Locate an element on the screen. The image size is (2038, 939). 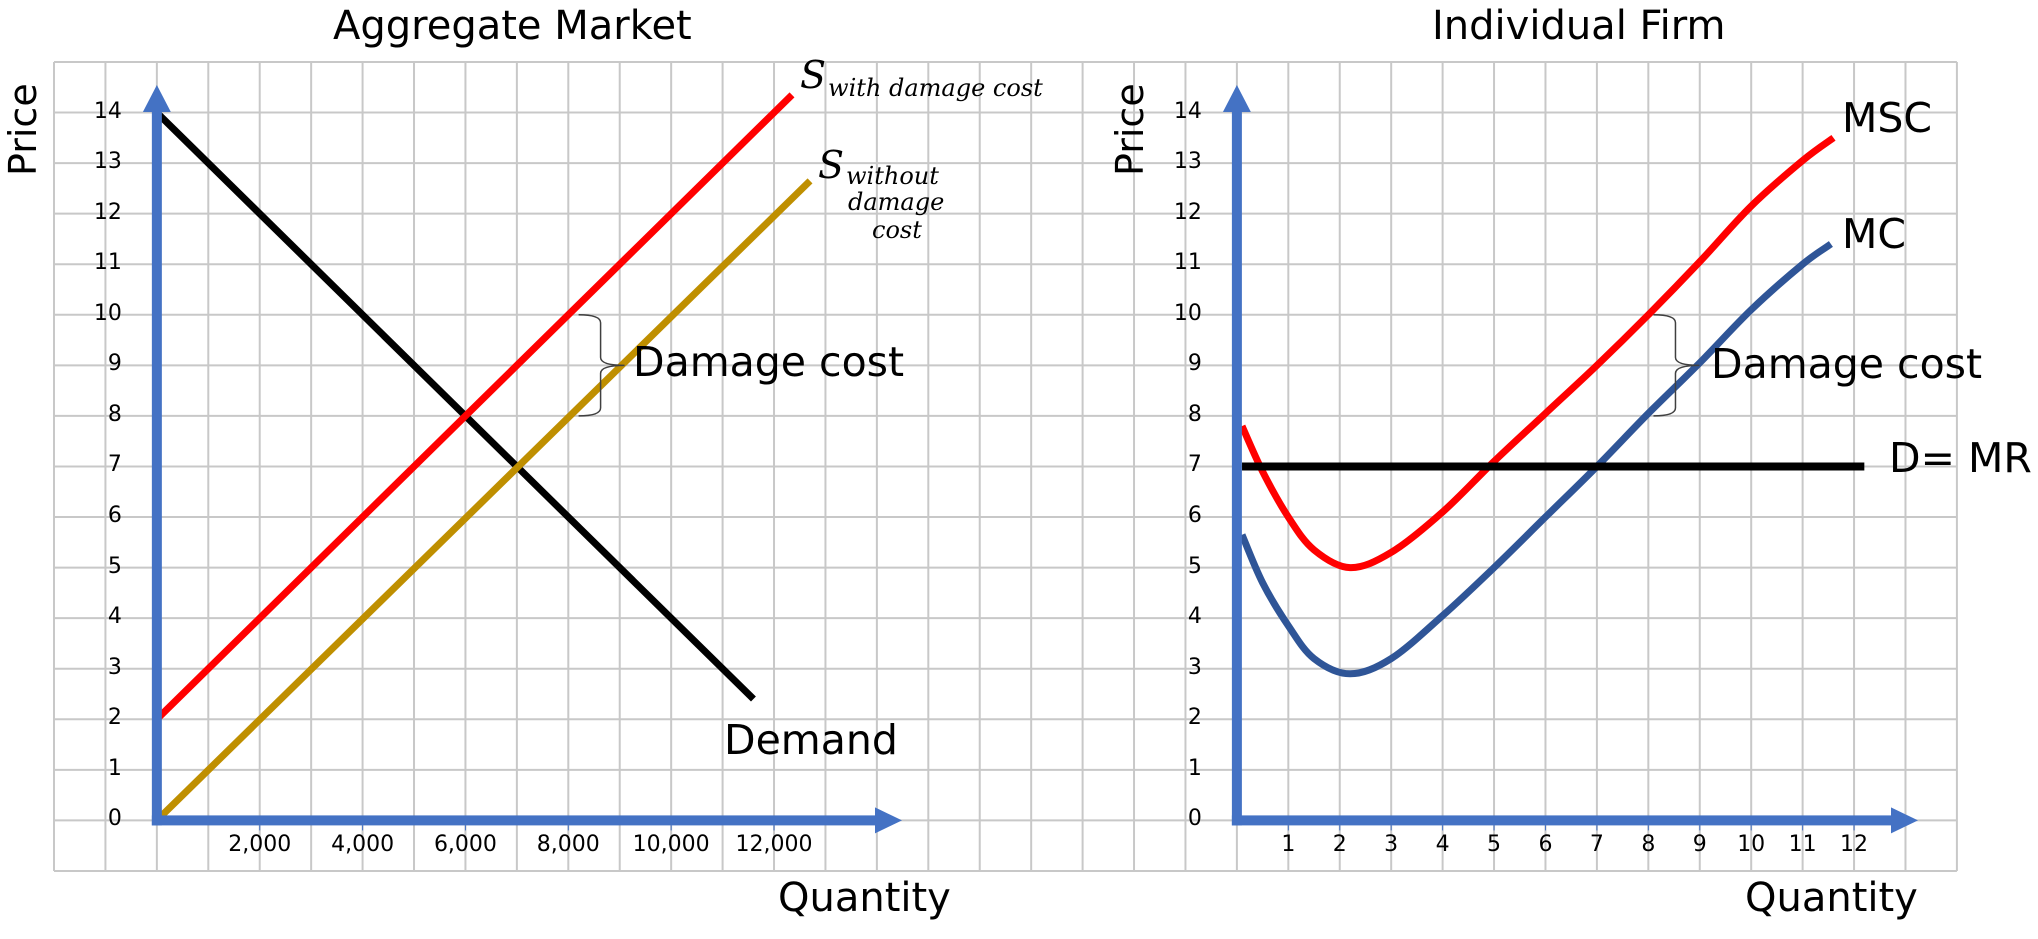
x-tick-label: 4,000 is located at coordinates (363, 845).